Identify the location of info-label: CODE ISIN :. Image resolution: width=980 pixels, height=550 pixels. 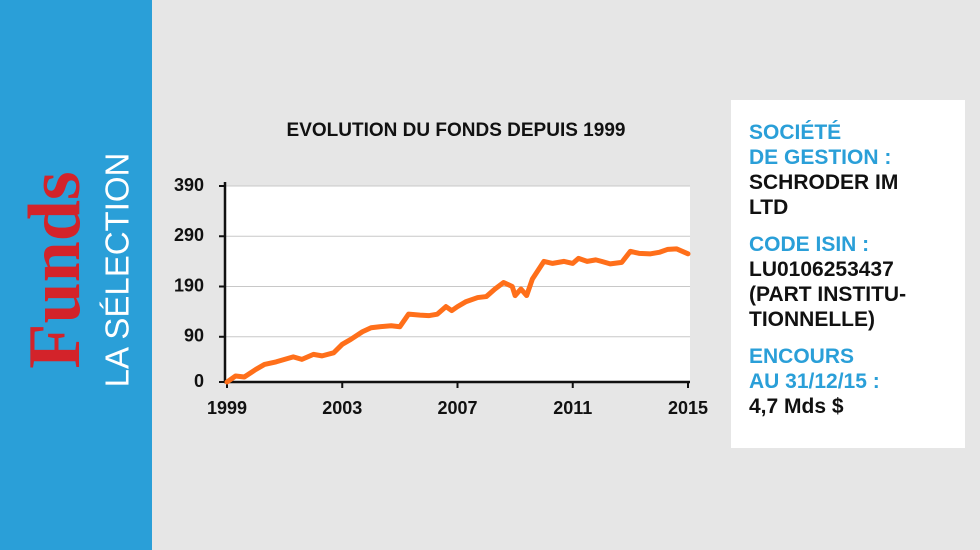
(857, 244).